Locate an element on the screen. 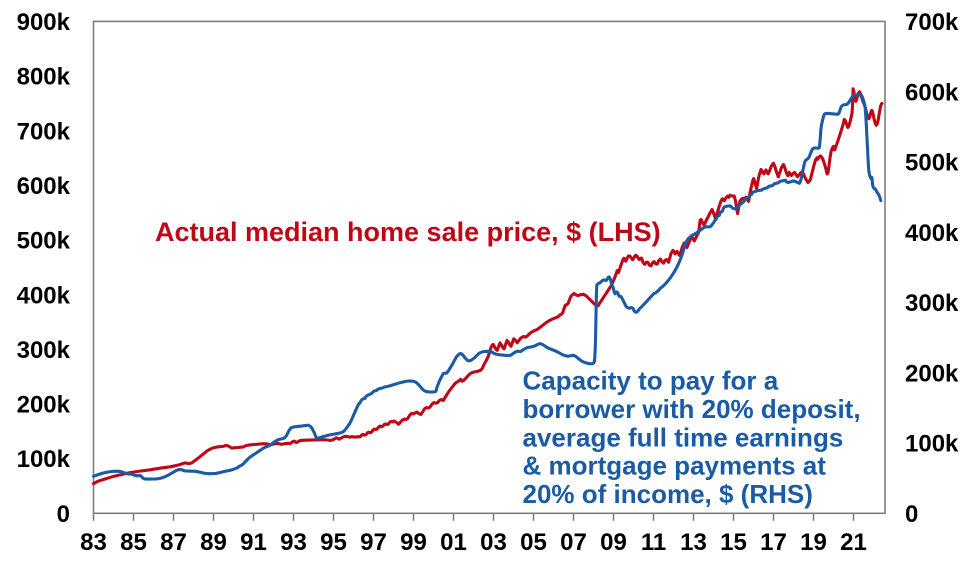  svg-text: 99 is located at coordinates (413, 542).